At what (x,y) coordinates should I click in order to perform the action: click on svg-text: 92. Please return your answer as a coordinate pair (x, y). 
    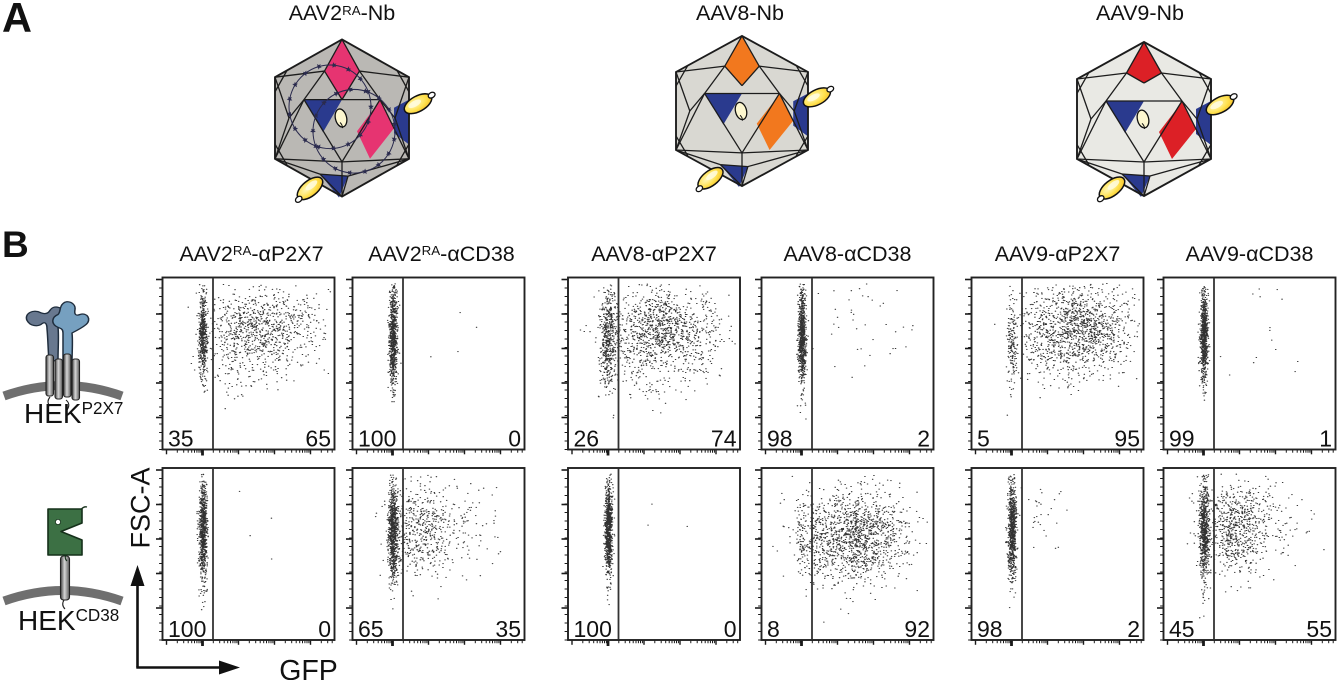
    Looking at the image, I should click on (917, 629).